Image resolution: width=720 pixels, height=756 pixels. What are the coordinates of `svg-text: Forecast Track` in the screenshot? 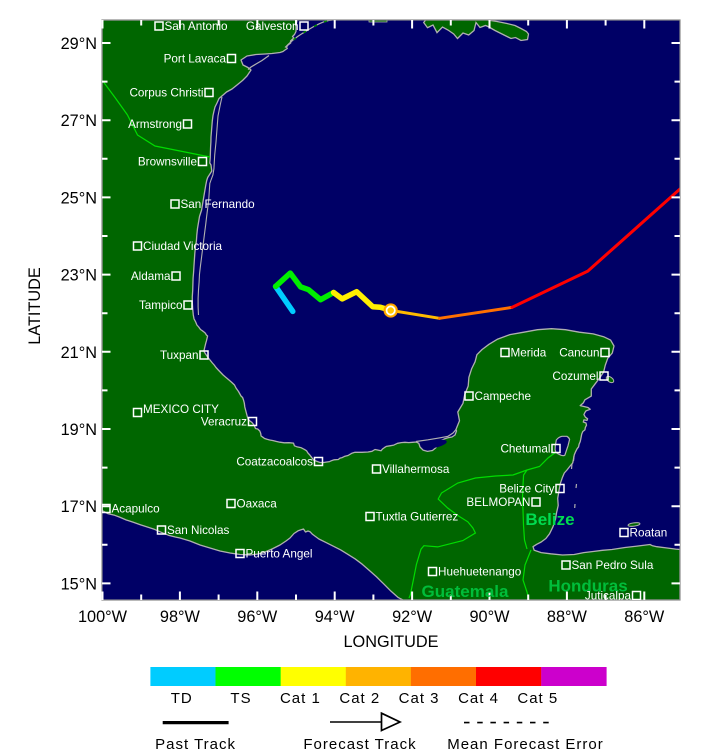 It's located at (359, 744).